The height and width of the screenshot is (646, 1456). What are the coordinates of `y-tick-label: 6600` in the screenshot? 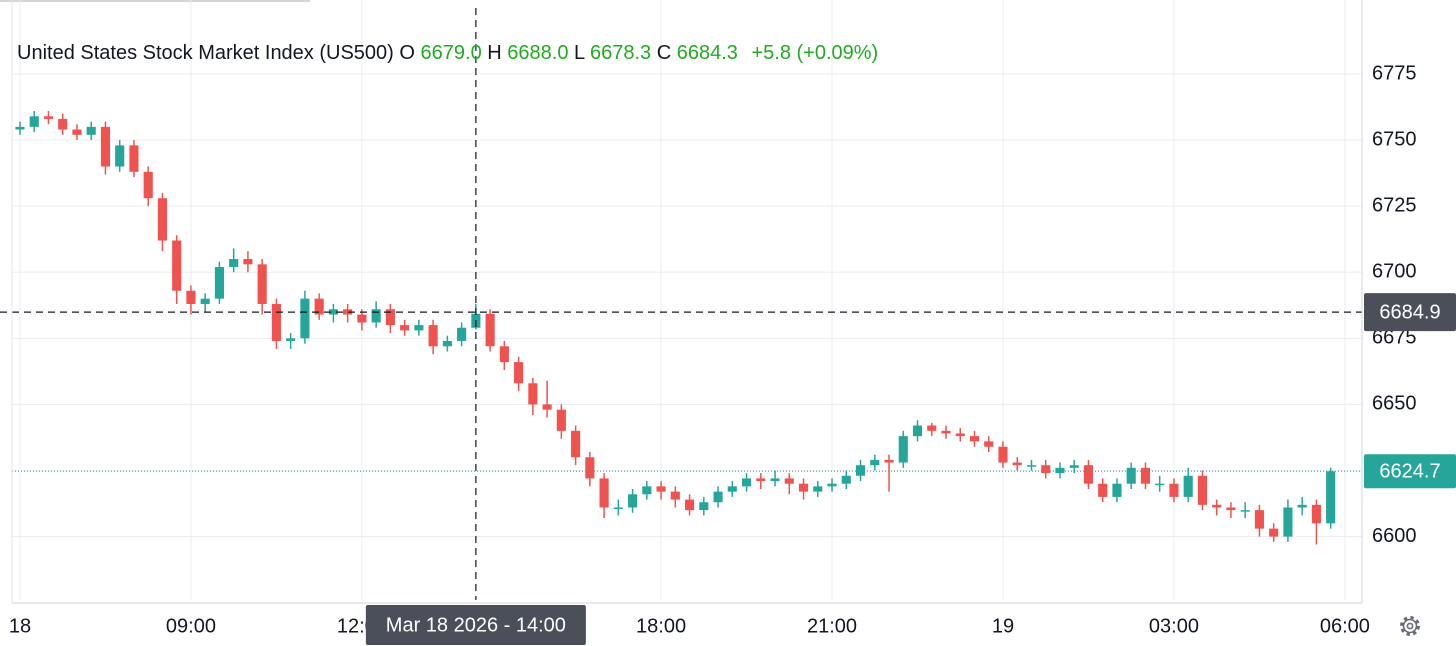 It's located at (1394, 536).